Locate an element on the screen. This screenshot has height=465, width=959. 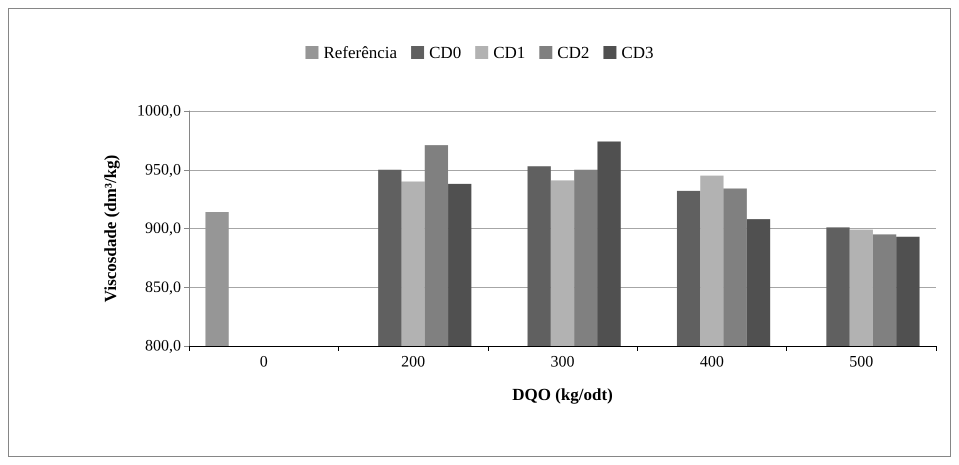
y-tick-label: 1000,0 is located at coordinates (159, 111).